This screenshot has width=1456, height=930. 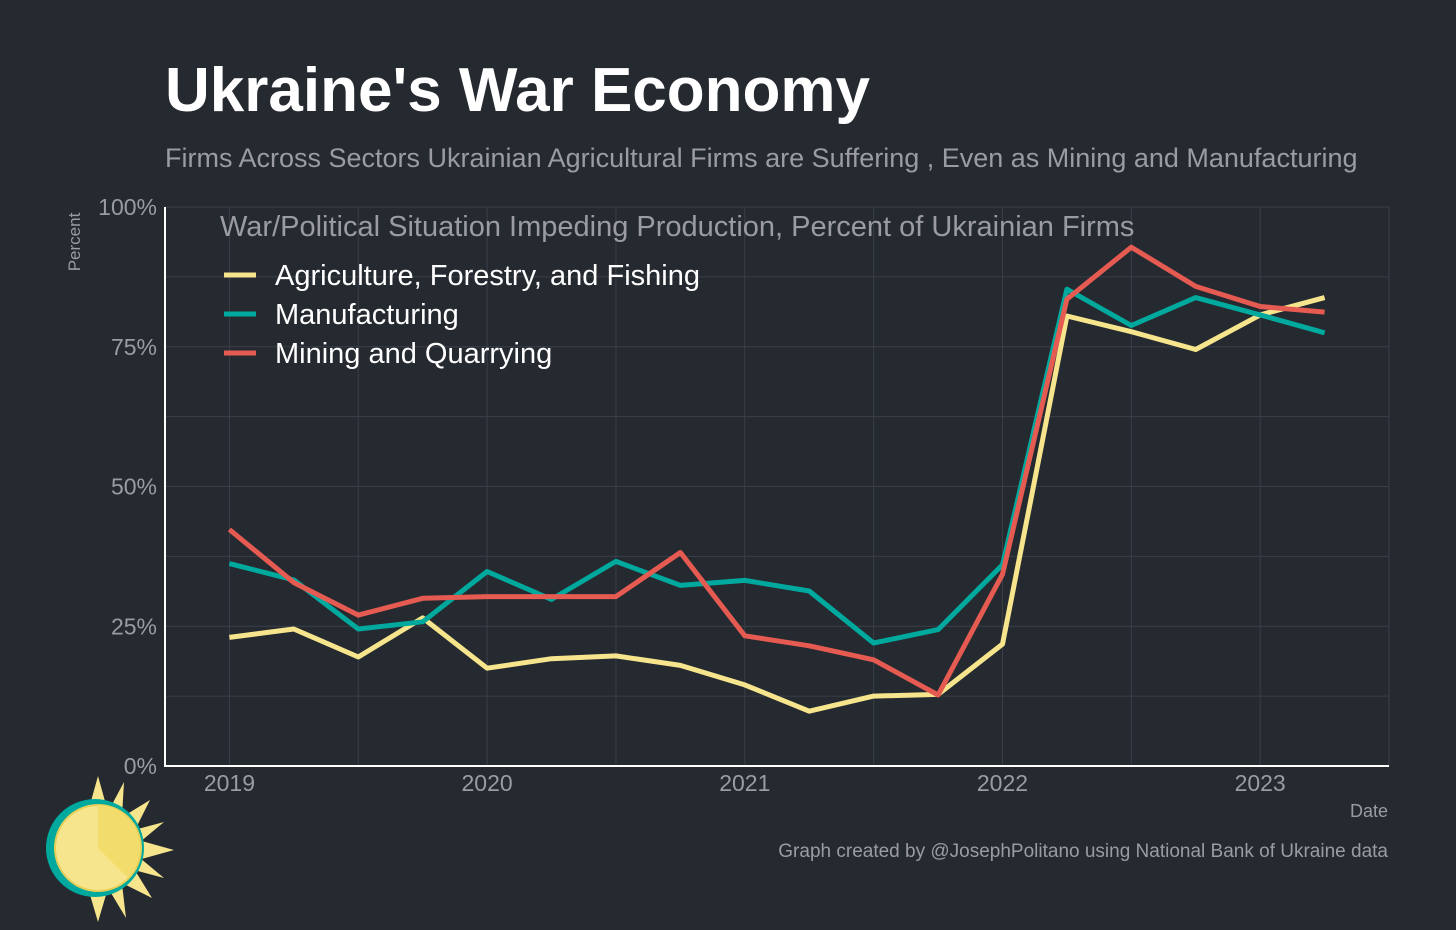 I want to click on legend-item: Agriculture, Forestry, and Fishing, so click(x=462, y=276).